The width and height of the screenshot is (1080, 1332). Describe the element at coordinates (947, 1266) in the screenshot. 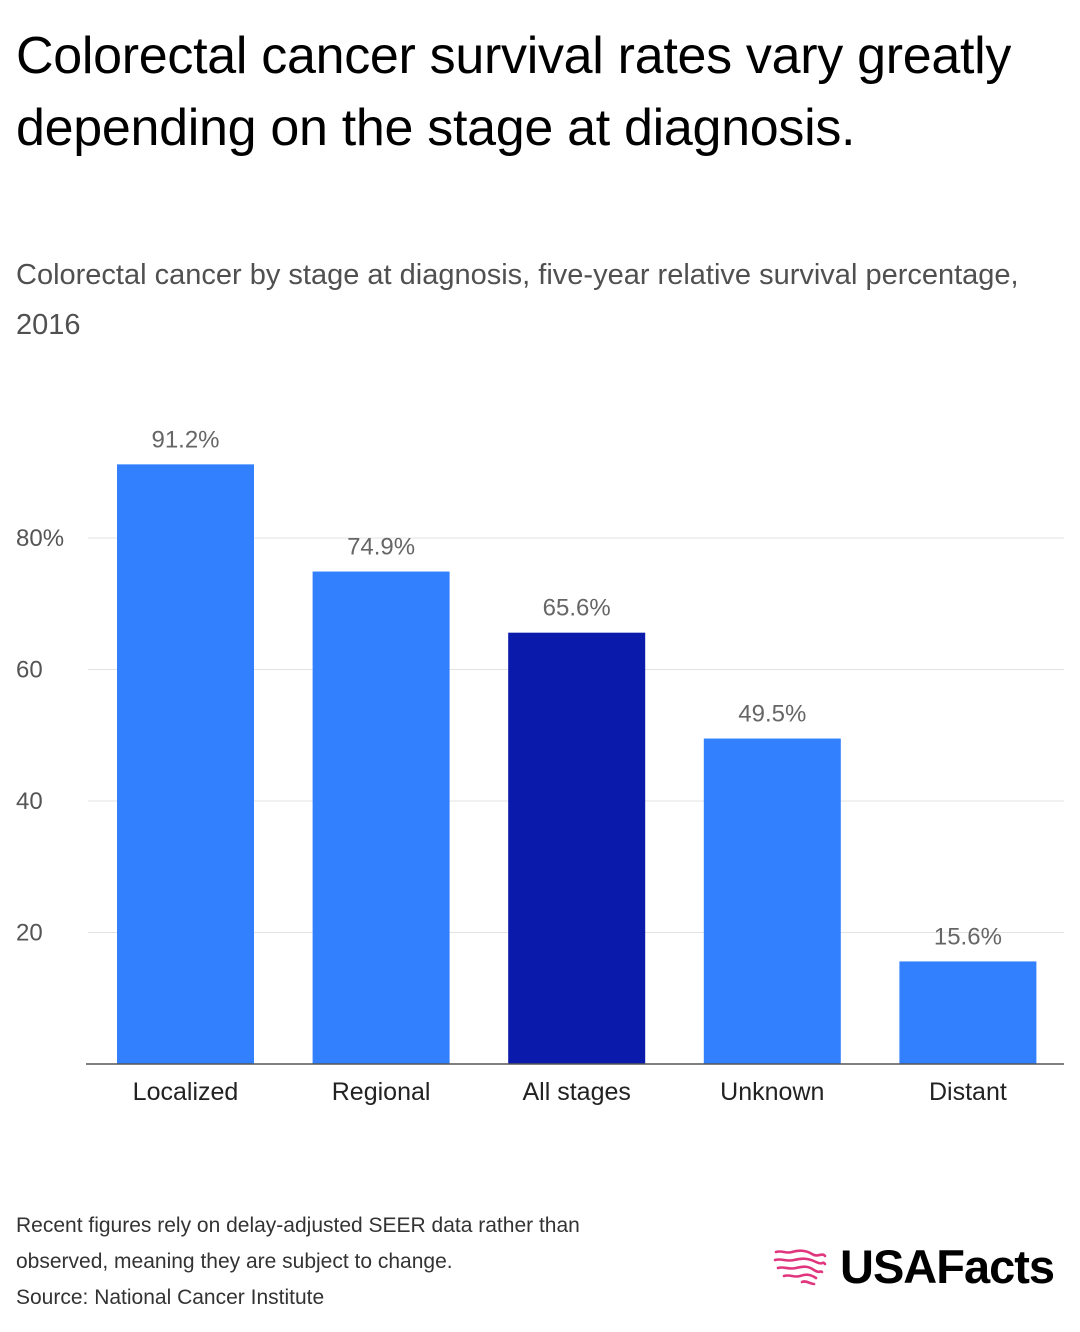

I see `logo-text: USAFacts` at that location.